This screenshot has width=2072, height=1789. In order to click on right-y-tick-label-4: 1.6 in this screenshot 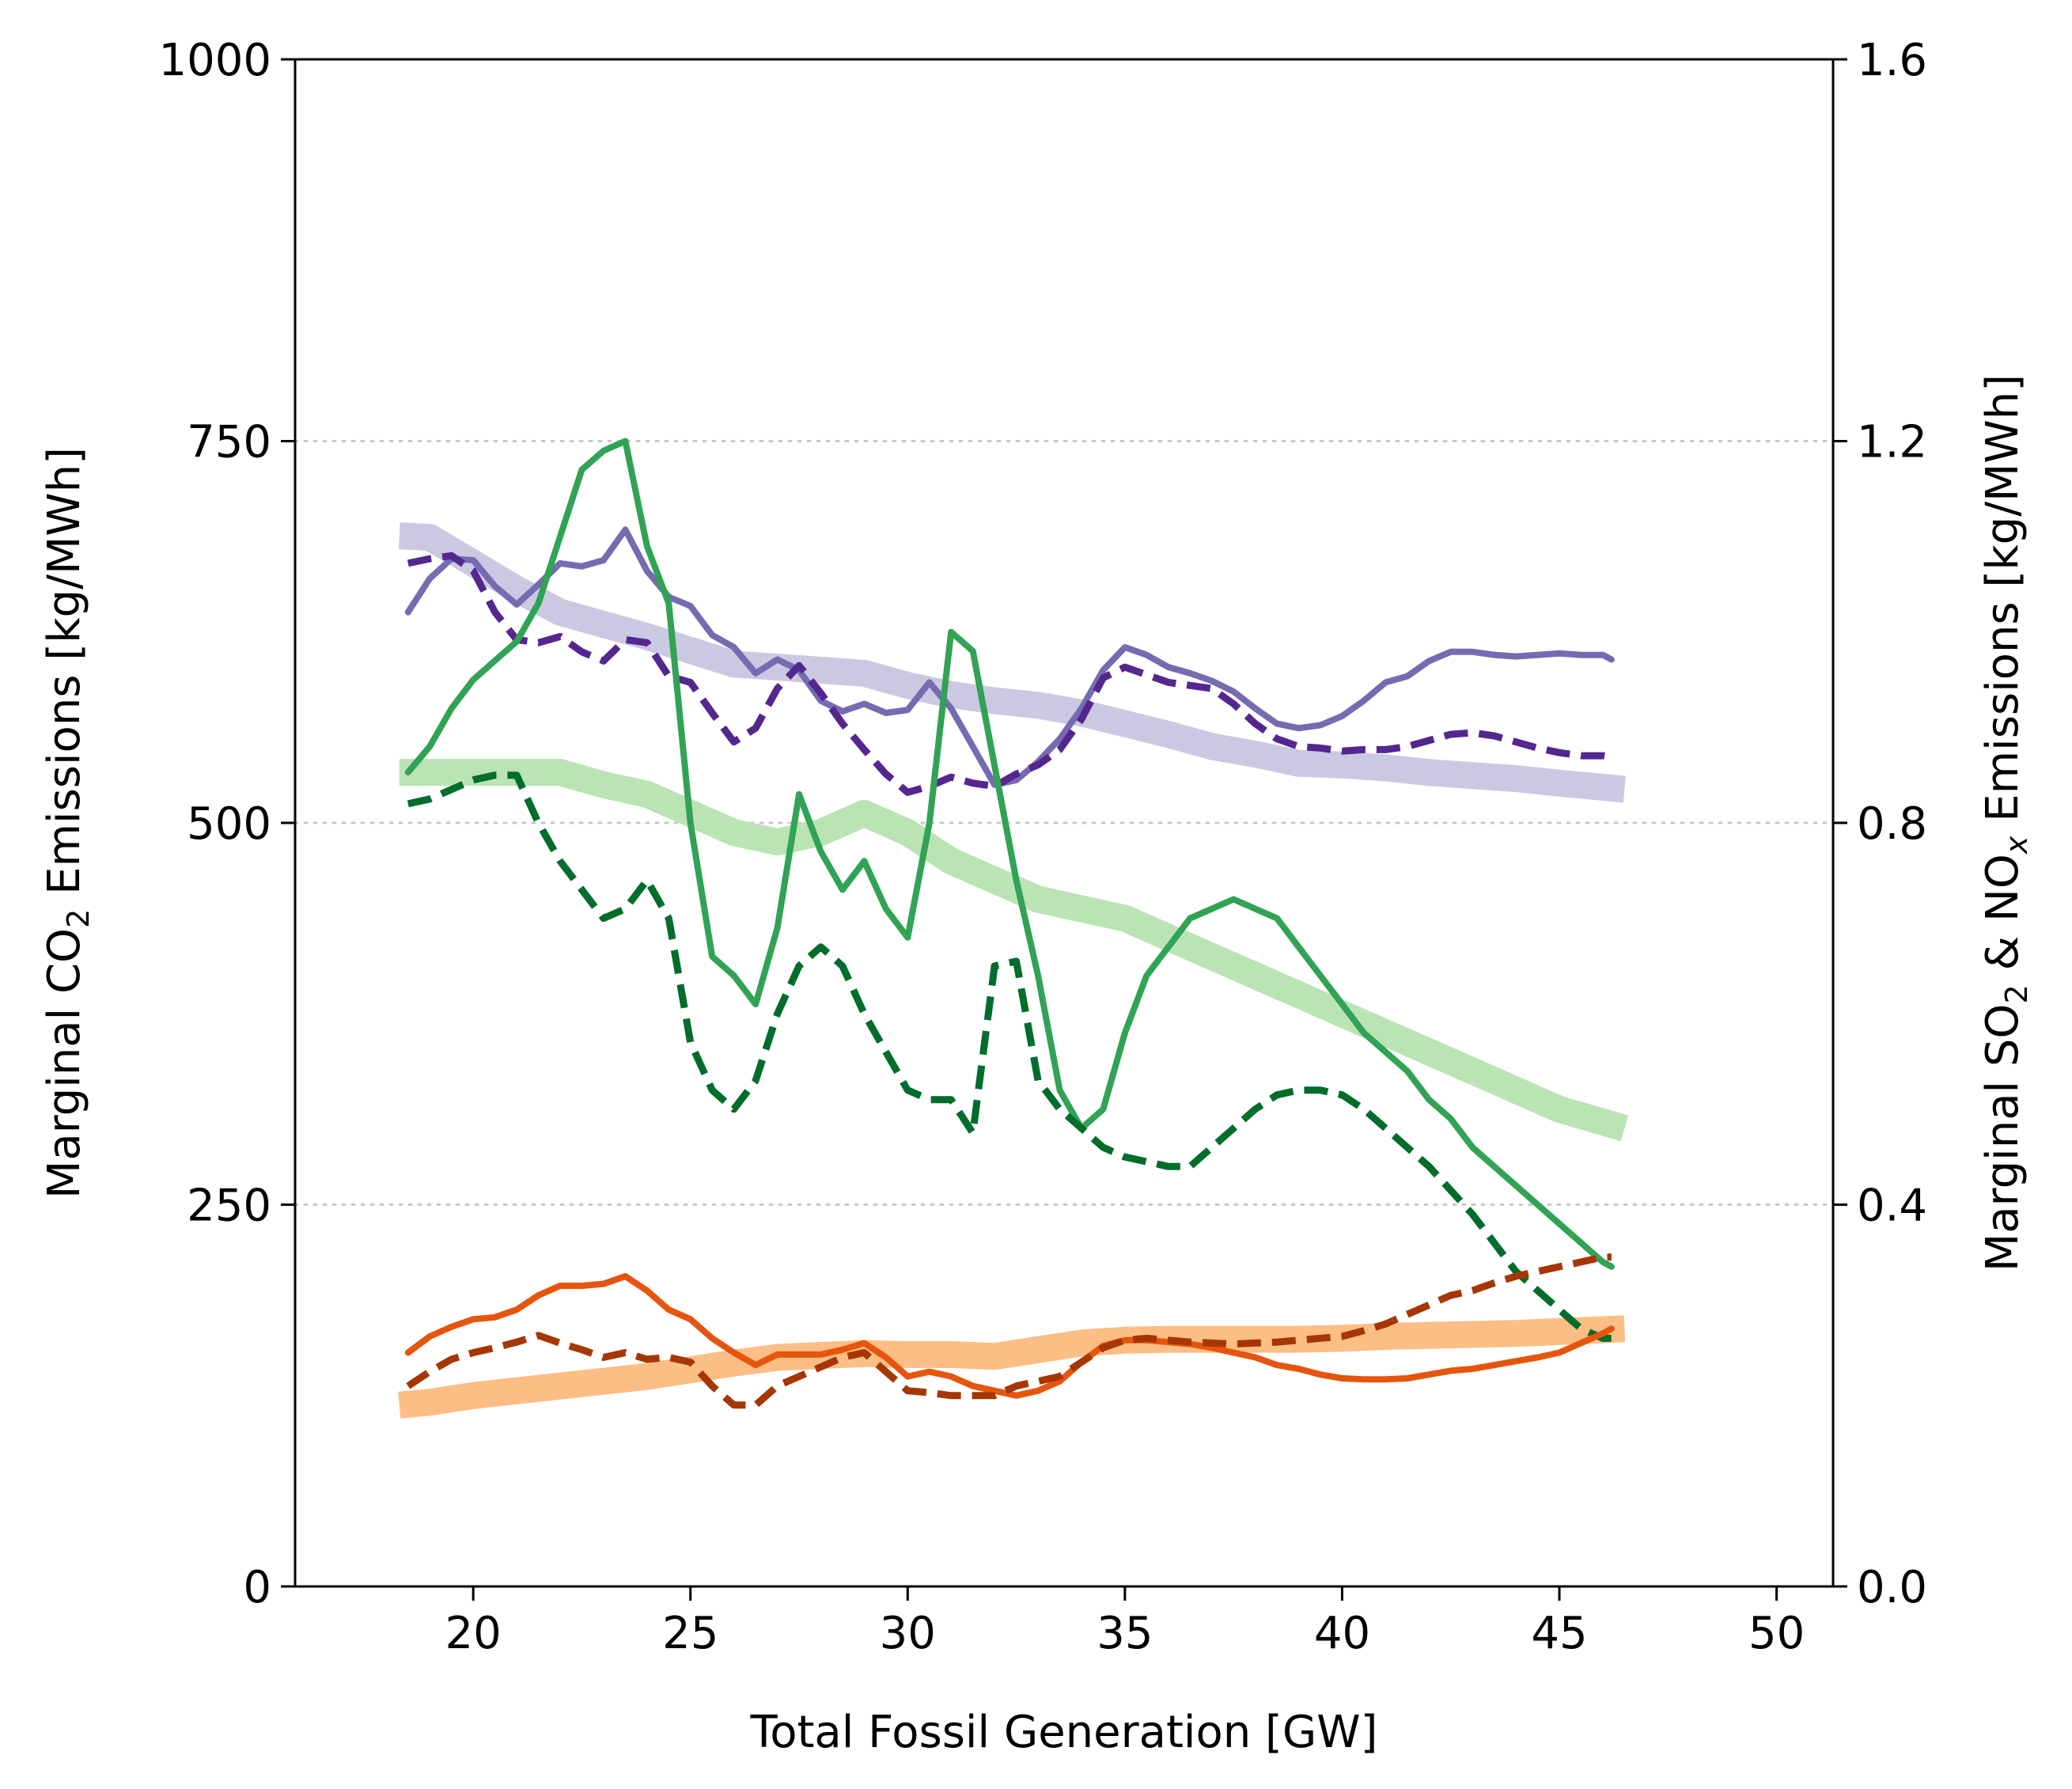, I will do `click(1892, 60)`.